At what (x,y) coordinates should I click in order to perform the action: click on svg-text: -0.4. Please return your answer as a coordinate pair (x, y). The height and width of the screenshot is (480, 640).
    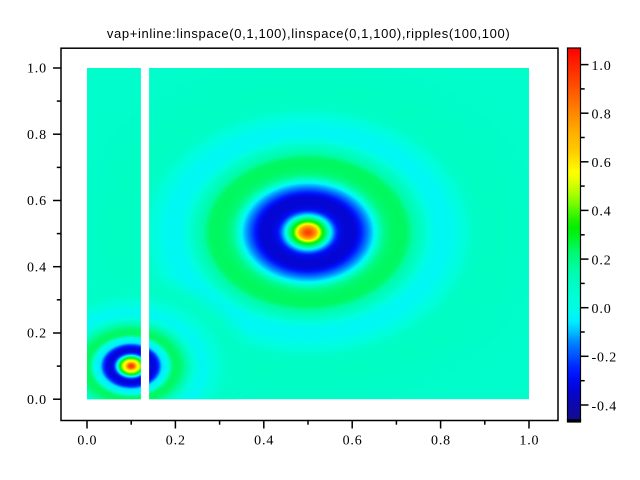
    Looking at the image, I should click on (605, 406).